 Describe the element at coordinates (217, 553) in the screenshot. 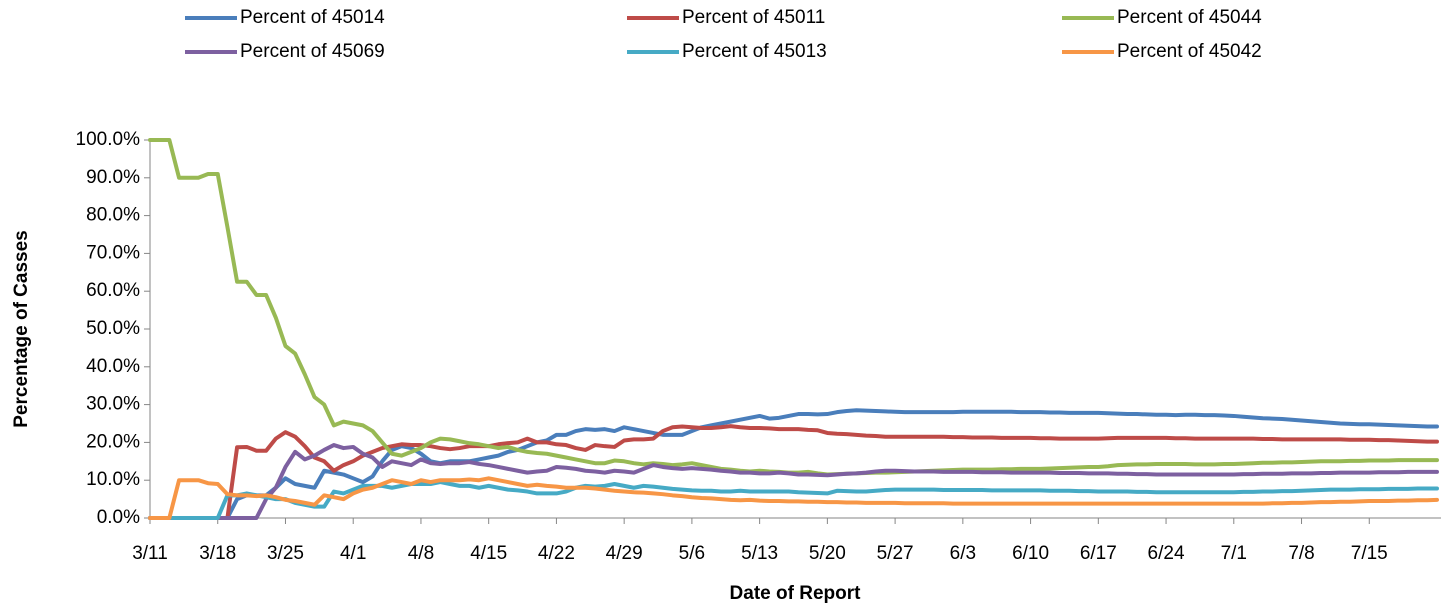

I see `x-tick-label: 3/18` at that location.